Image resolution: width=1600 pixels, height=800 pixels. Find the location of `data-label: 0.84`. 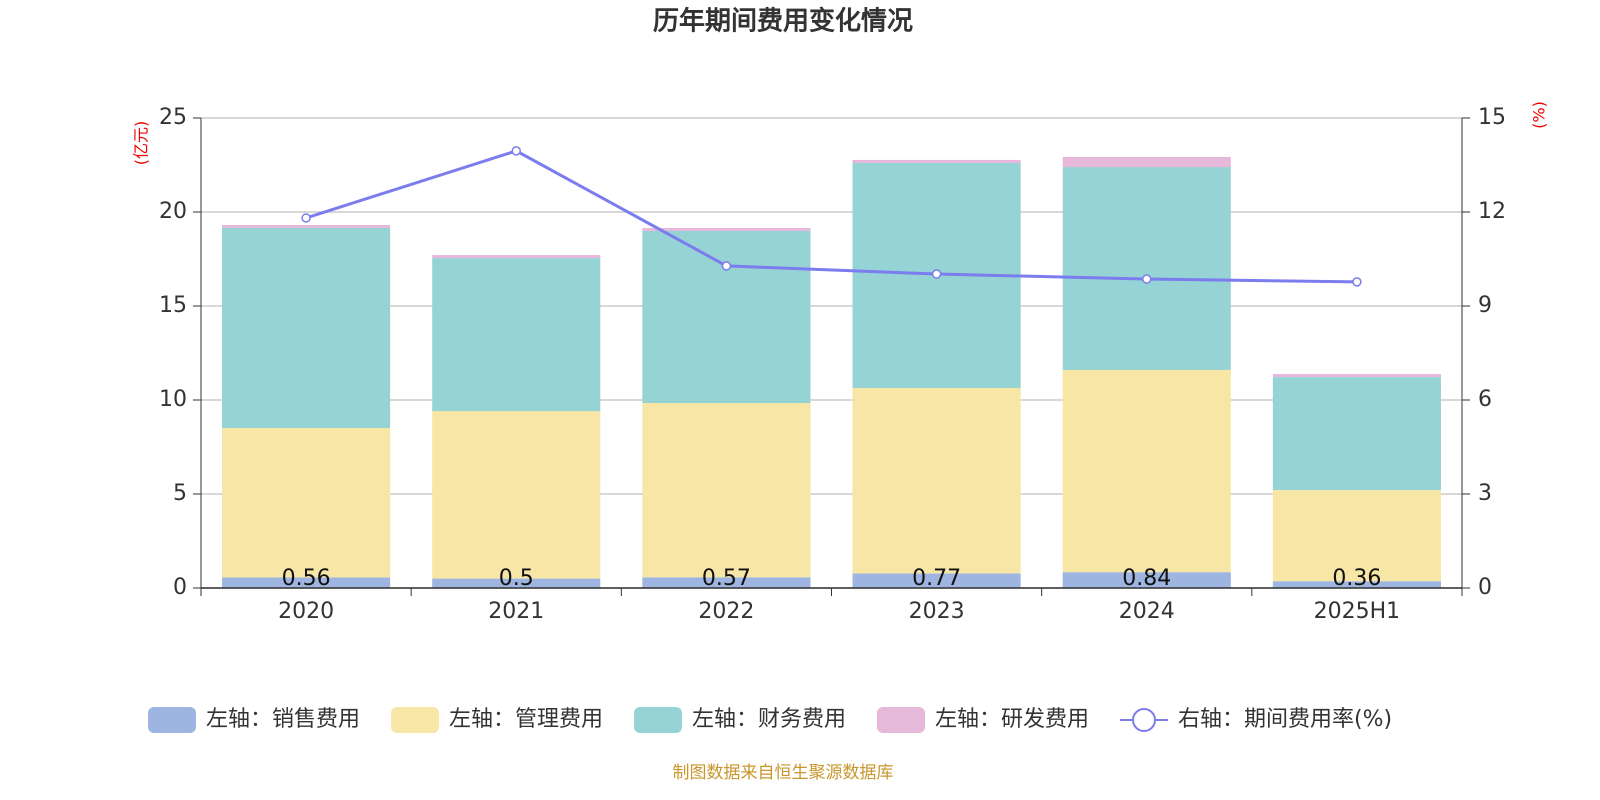

data-label: 0.84 is located at coordinates (1146, 578).